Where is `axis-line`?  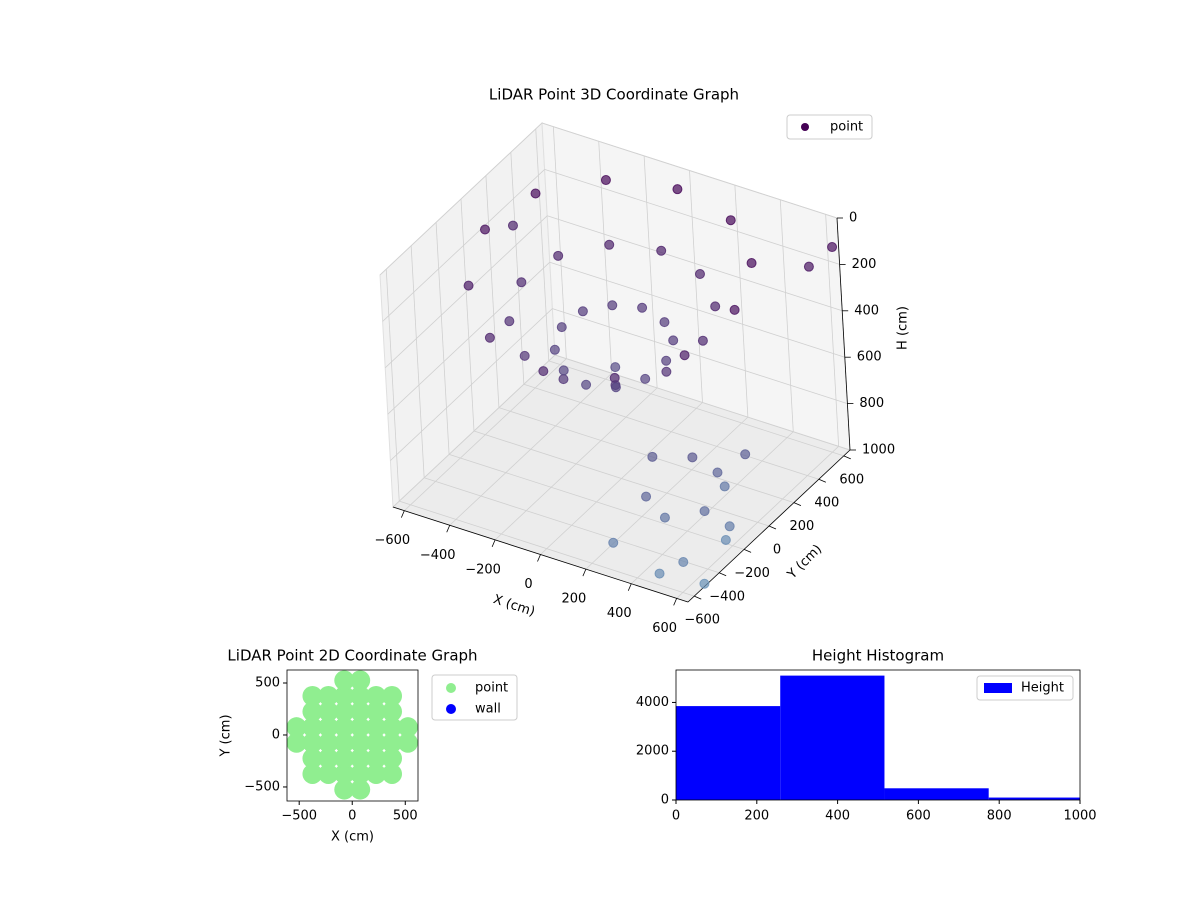
axis-line is located at coordinates (769, 526).